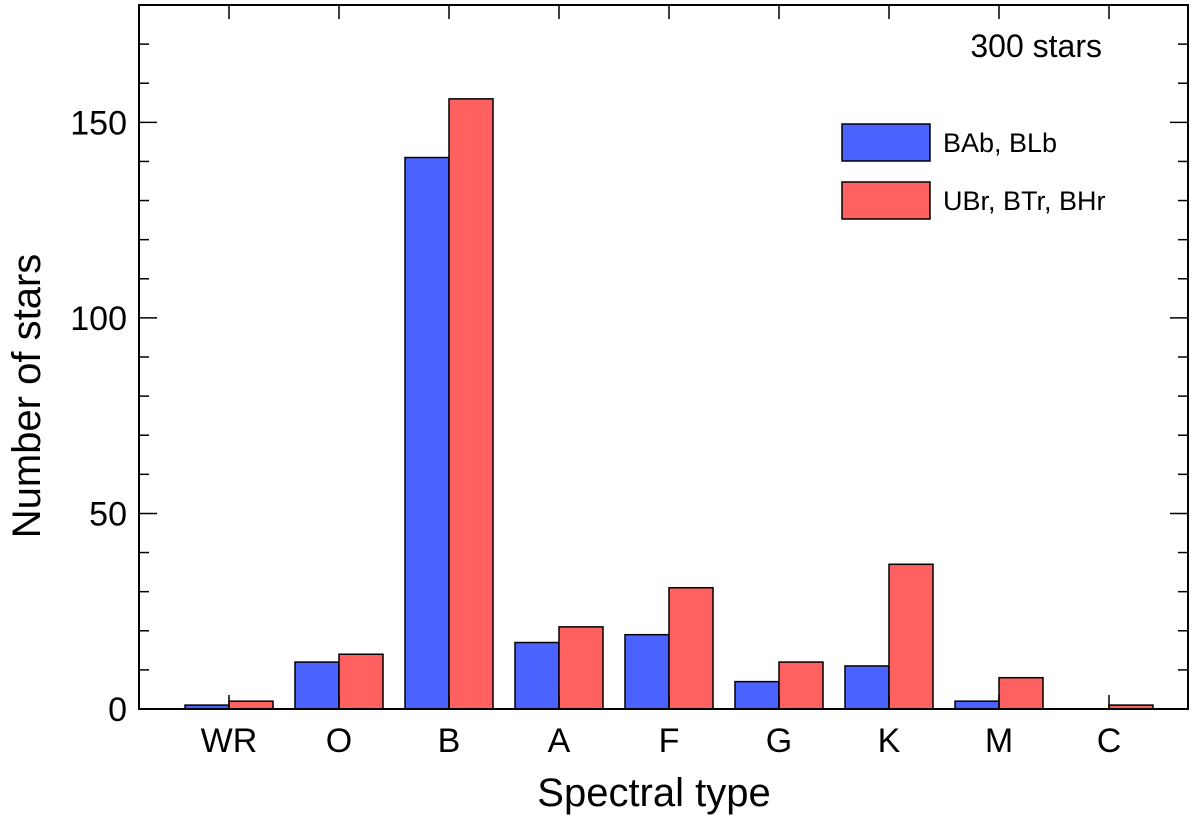 The image size is (1200, 823). I want to click on x-tick-label-k: K, so click(889, 741).